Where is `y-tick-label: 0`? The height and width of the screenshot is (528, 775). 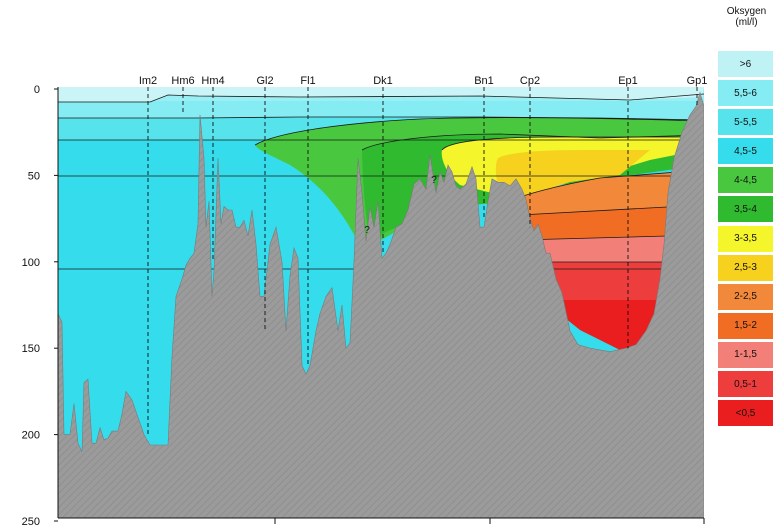
y-tick-label: 0 is located at coordinates (37, 90).